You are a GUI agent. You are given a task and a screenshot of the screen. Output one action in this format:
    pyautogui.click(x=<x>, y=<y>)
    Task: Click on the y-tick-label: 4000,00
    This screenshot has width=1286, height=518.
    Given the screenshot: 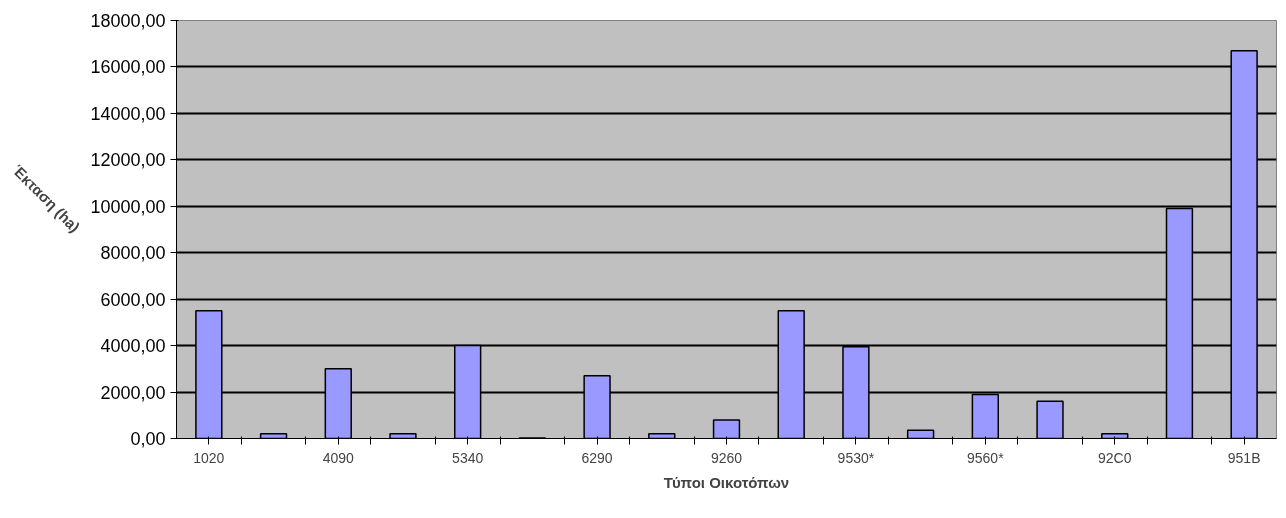 What is the action you would take?
    pyautogui.click(x=133, y=346)
    